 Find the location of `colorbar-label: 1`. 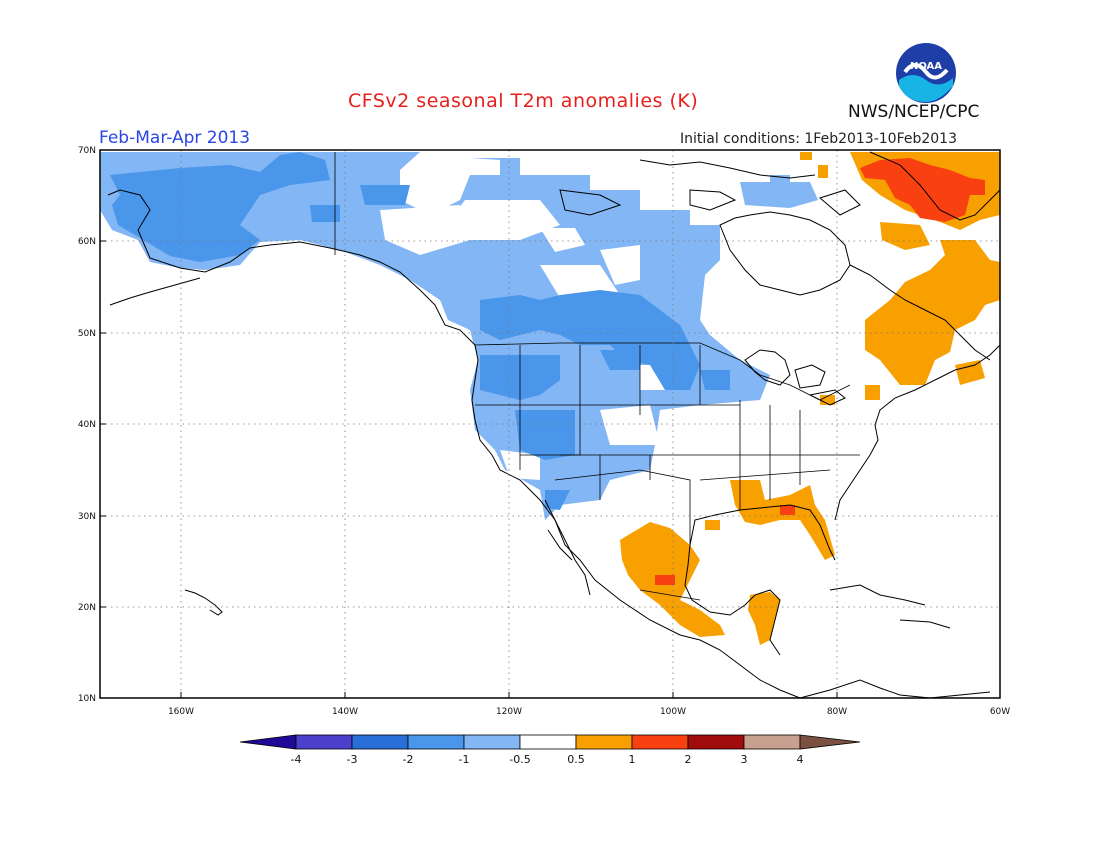

colorbar-label: 1 is located at coordinates (632, 759).